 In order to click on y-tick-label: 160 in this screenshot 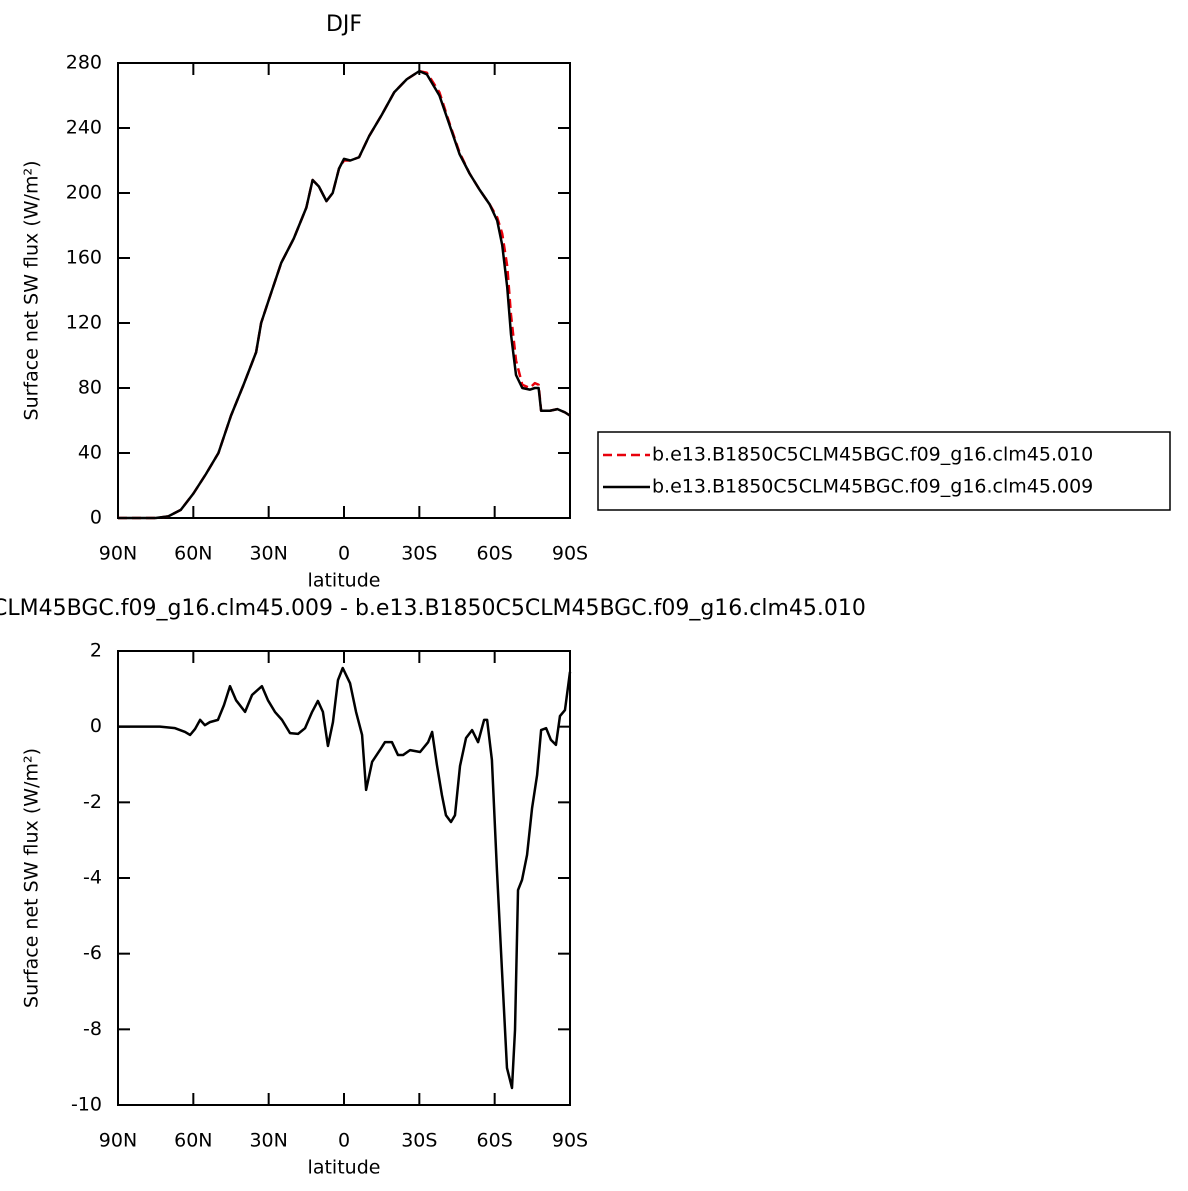, I will do `click(84, 258)`.